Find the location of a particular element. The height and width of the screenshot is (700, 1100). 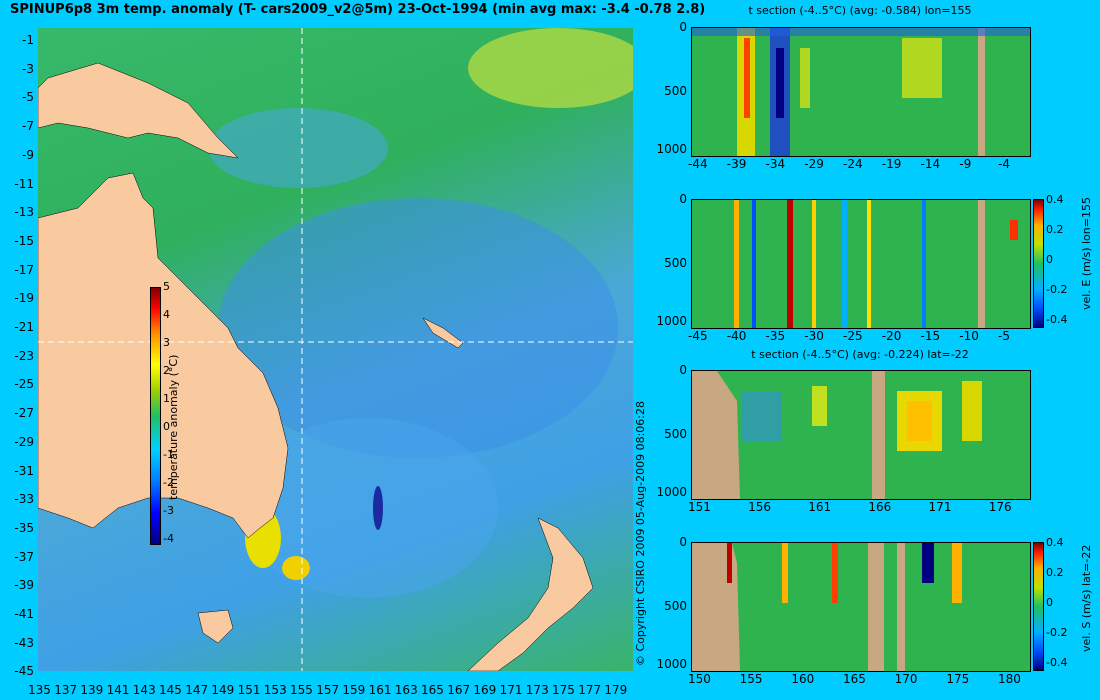

panel-1-x-tick: -14 is located at coordinates (930, 164).